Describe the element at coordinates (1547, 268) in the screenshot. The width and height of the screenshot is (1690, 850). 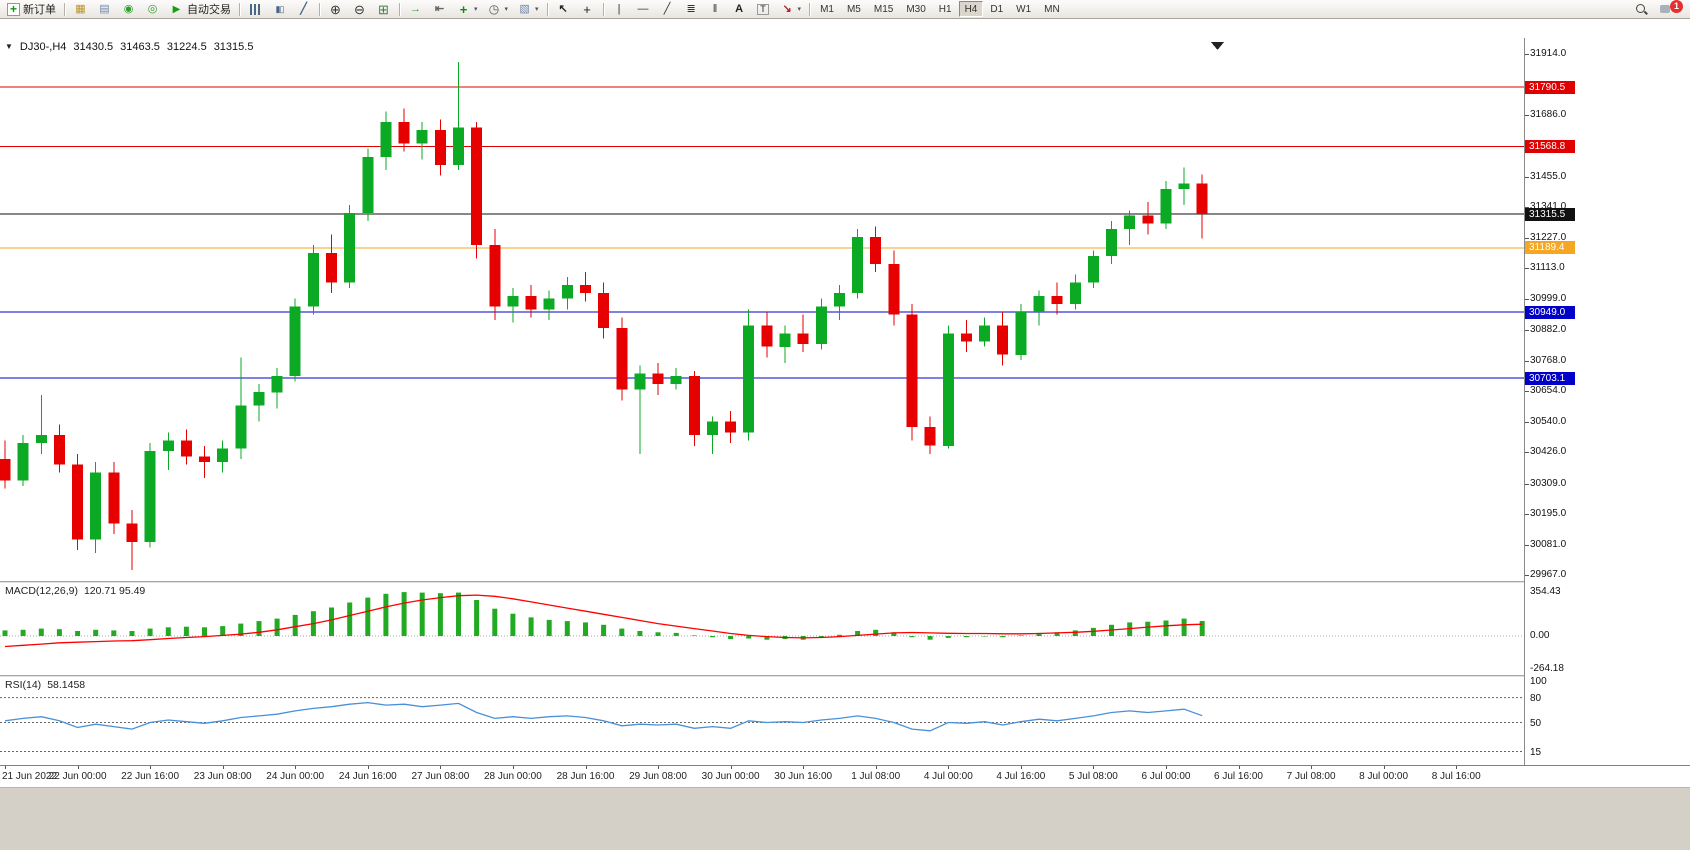
I see `price-tick-label: 31113.0` at that location.